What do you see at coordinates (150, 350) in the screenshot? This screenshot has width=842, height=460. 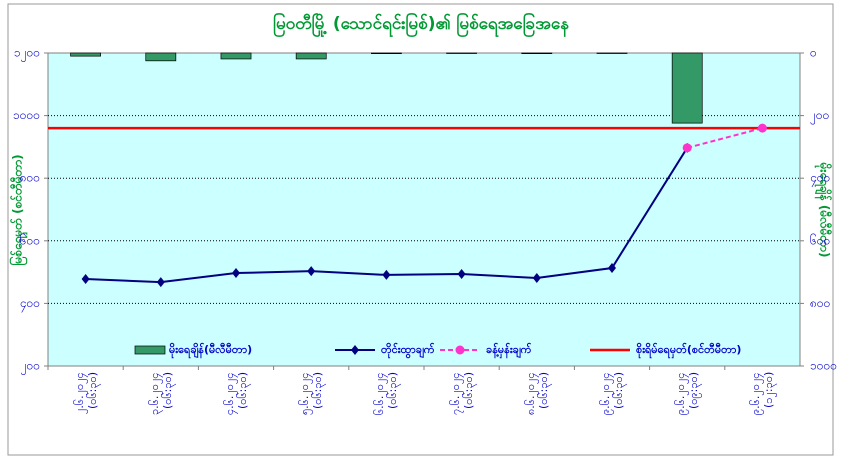 I see `legend-swatch` at bounding box center [150, 350].